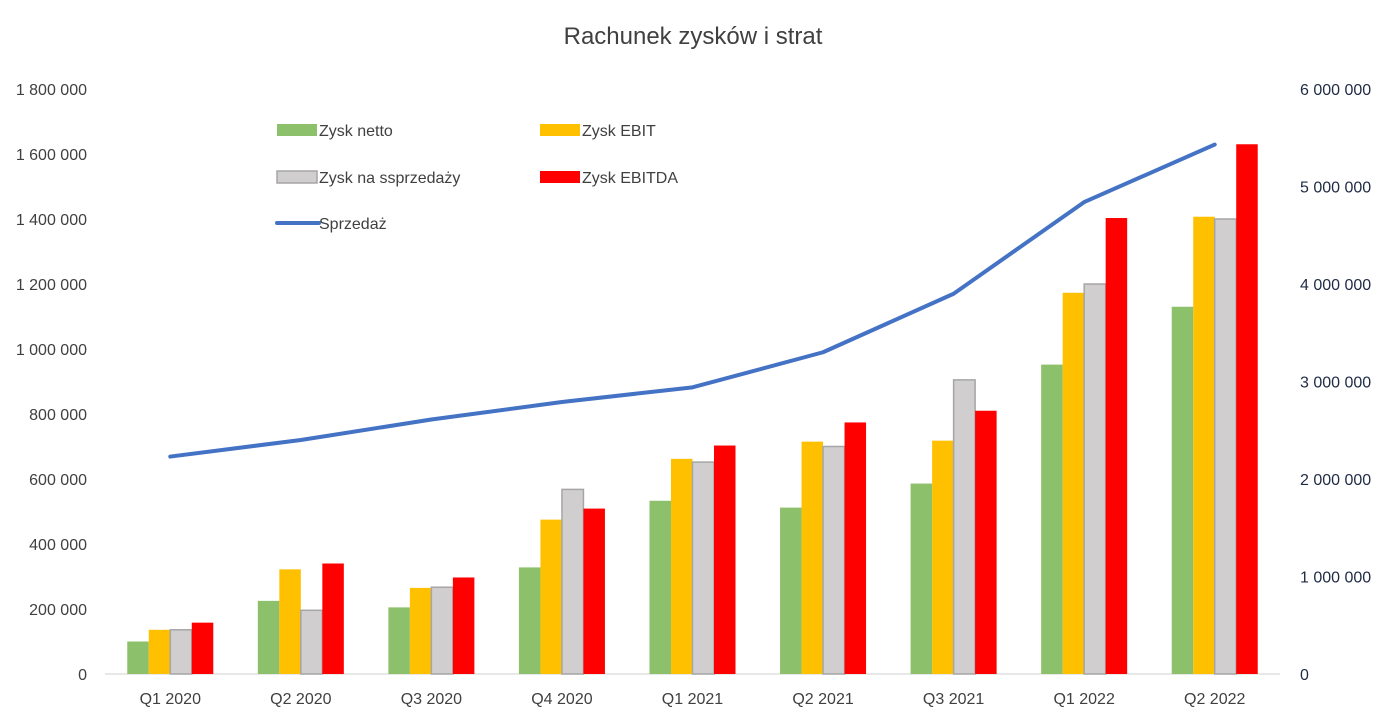 Image resolution: width=1387 pixels, height=718 pixels. Describe the element at coordinates (431, 699) in the screenshot. I see `x-tick-label: Q3 2020` at that location.